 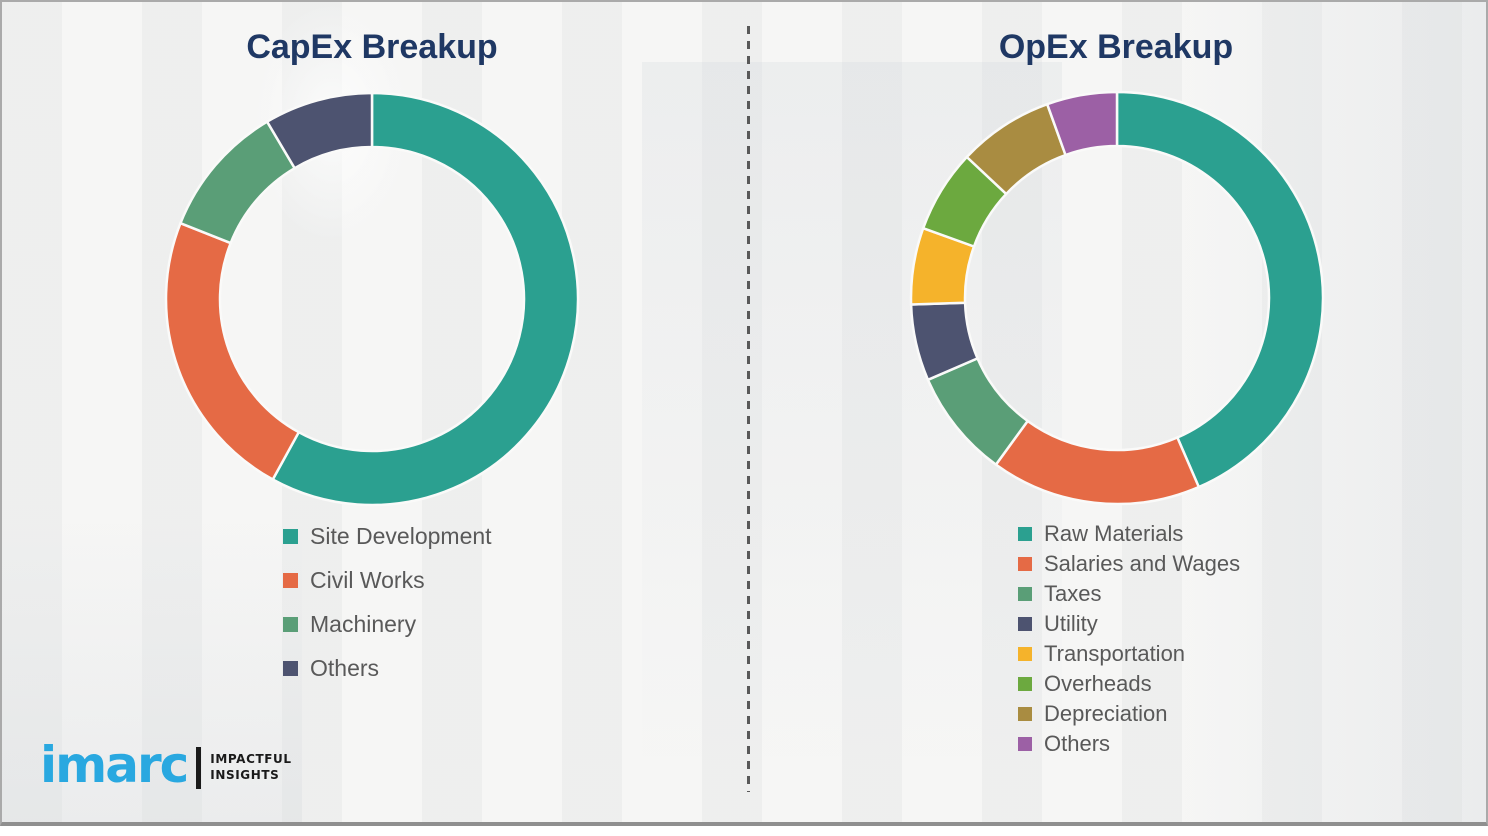 What do you see at coordinates (1115, 653) in the screenshot?
I see `legend-label-transportation: Transportation` at bounding box center [1115, 653].